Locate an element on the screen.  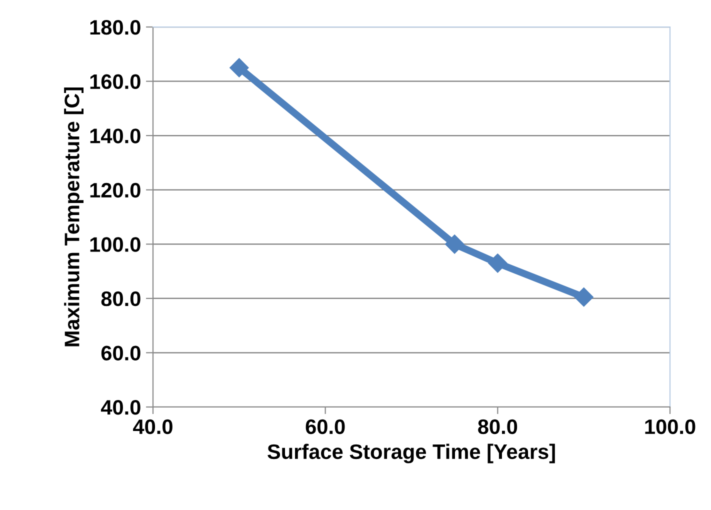
y-tick-label: 60.0 is located at coordinates (120, 353).